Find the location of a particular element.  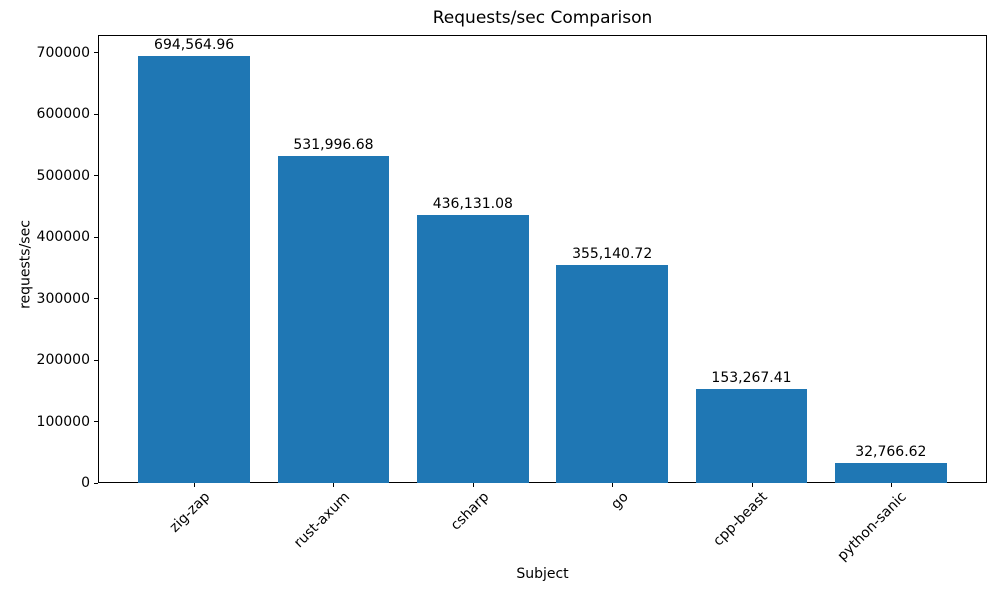

y-tick-label: 300000 is located at coordinates (63, 298).